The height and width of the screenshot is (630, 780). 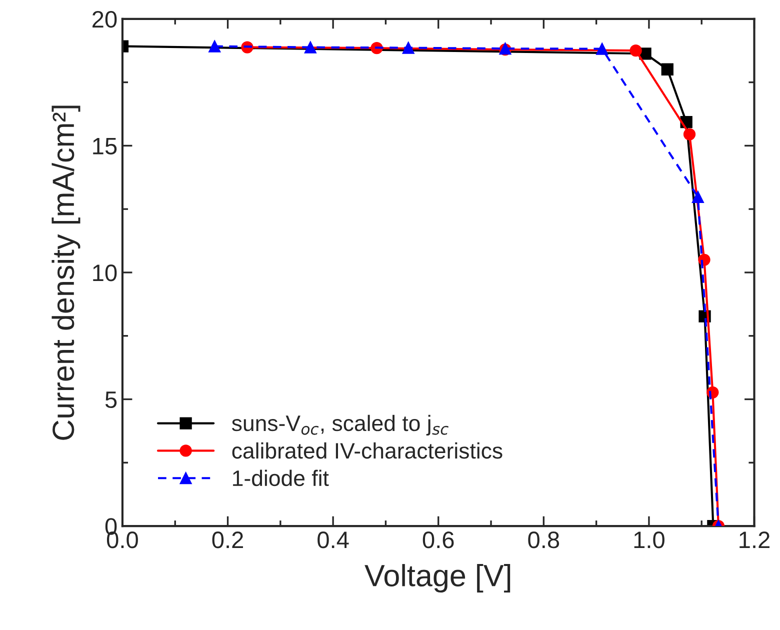 What do you see at coordinates (281, 478) in the screenshot?
I see `legend-label: 1-diode fit` at bounding box center [281, 478].